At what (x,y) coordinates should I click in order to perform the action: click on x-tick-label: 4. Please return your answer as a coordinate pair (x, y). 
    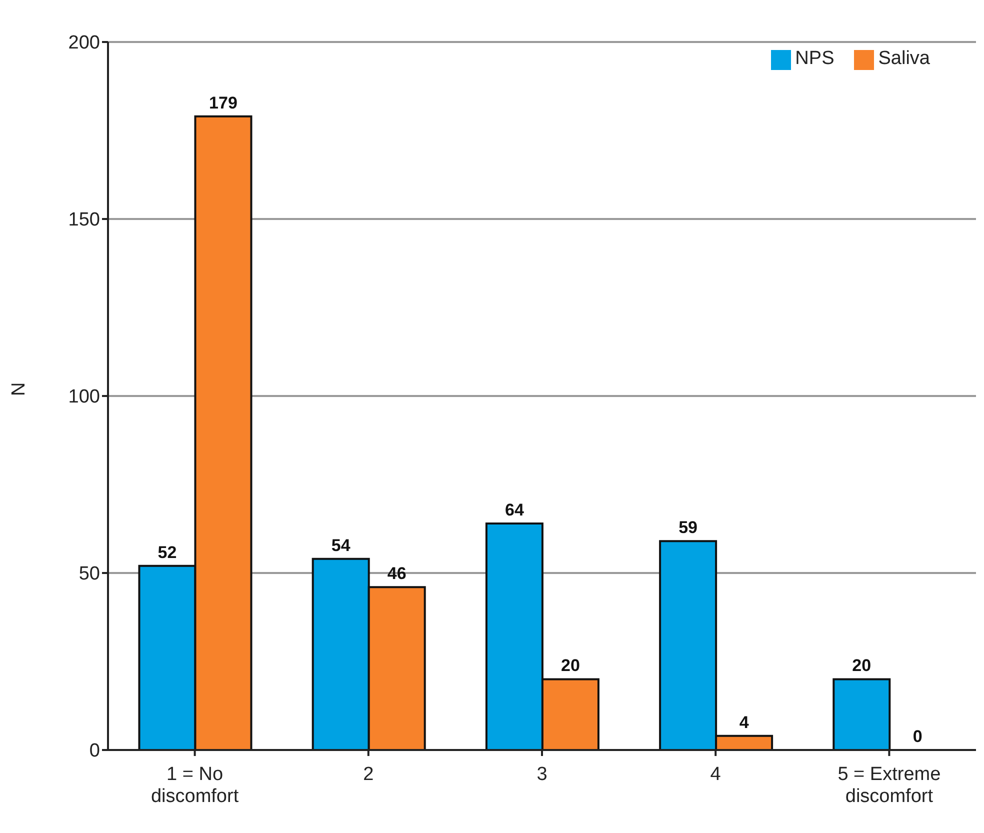
    Looking at the image, I should click on (716, 774).